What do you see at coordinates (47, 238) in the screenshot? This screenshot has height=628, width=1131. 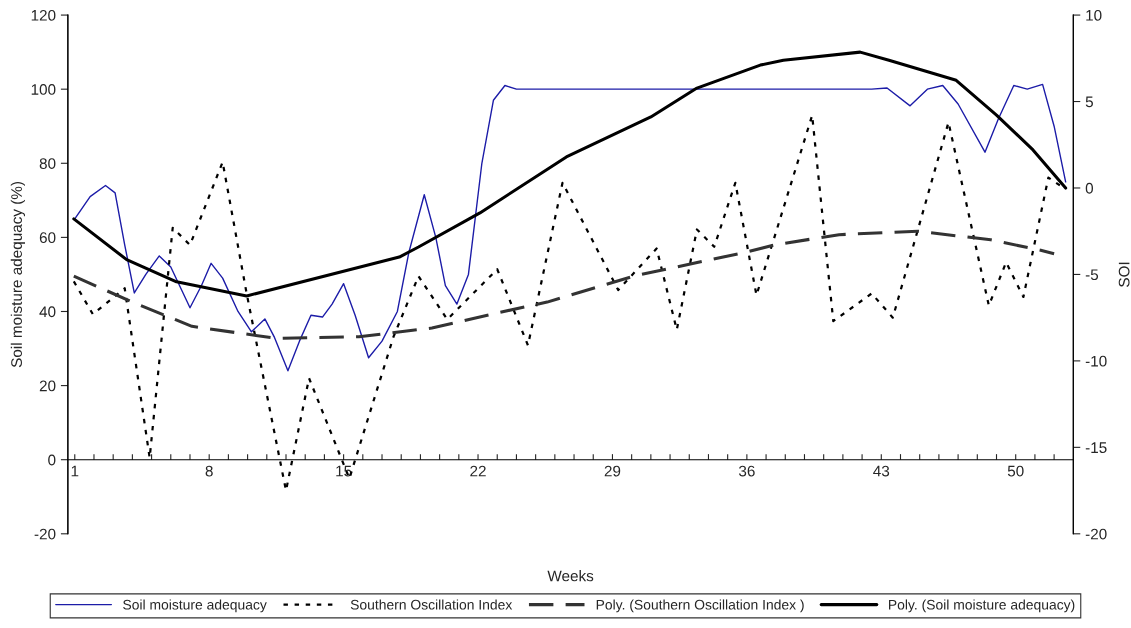 I see `y-tick-label: 60` at bounding box center [47, 238].